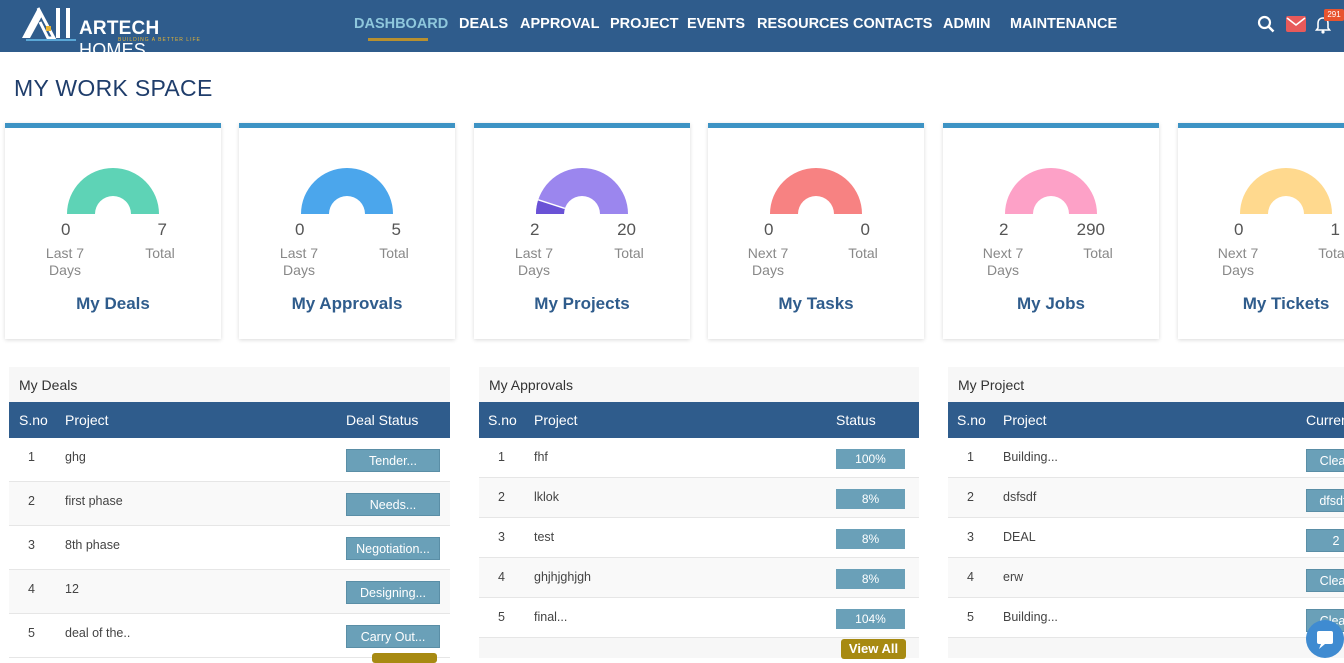 The width and height of the screenshot is (1344, 663). Describe the element at coordinates (1261, 231) in the screenshot. I see `card-my-tickets: 0 1 Next 7 Days Total My Tickets` at that location.